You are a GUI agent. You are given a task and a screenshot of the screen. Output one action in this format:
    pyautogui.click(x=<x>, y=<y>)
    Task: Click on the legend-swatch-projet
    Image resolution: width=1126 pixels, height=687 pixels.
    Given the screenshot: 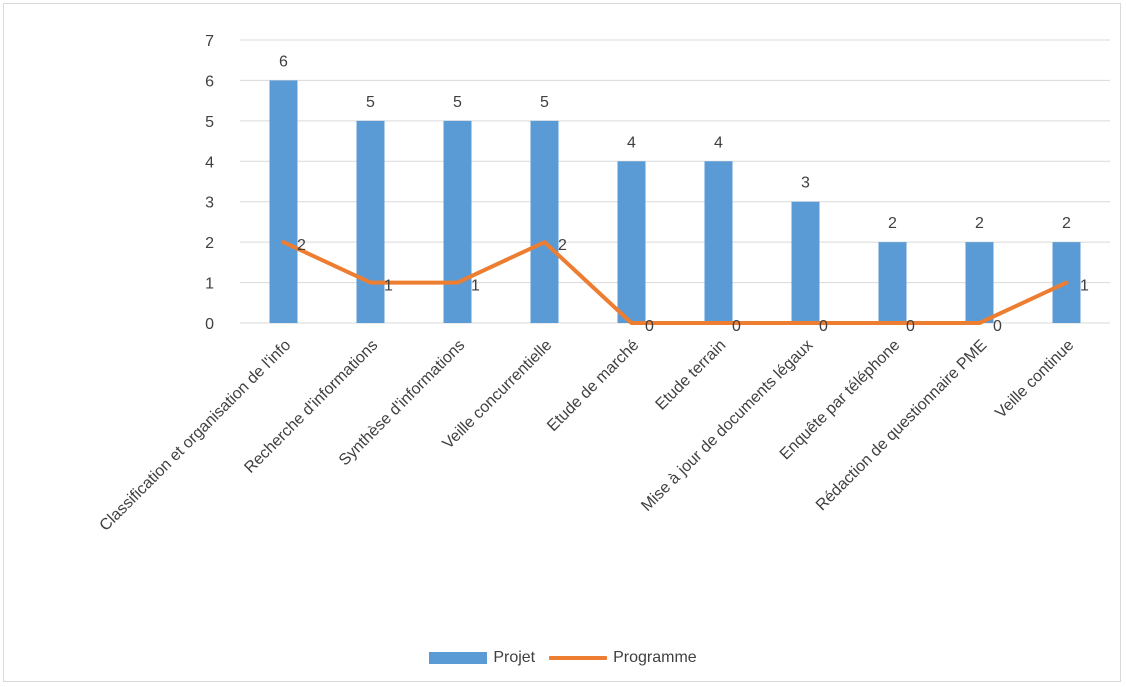 What is the action you would take?
    pyautogui.click(x=458, y=658)
    